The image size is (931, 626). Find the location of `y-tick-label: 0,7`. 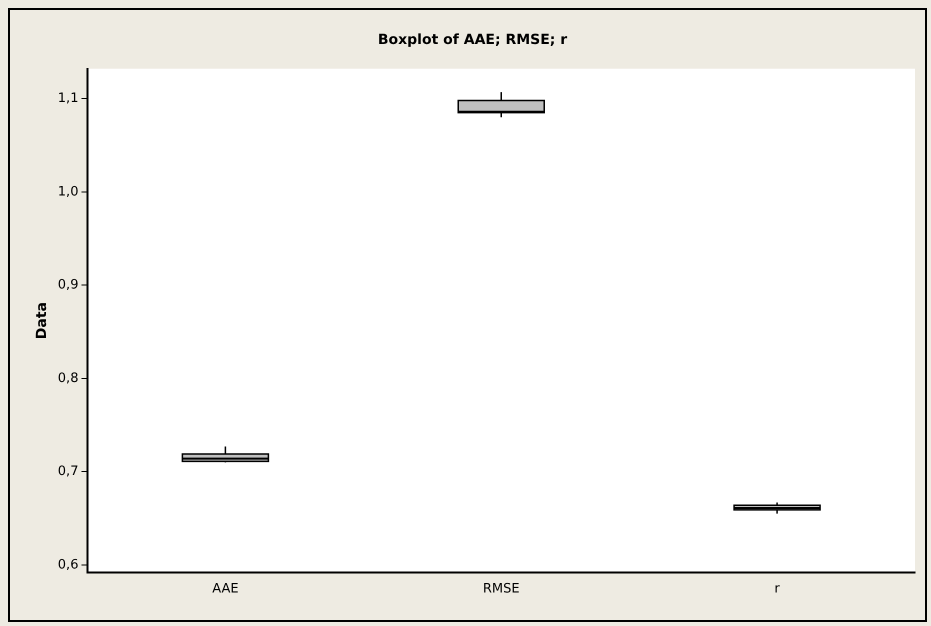

y-tick-label: 0,7 is located at coordinates (68, 472).